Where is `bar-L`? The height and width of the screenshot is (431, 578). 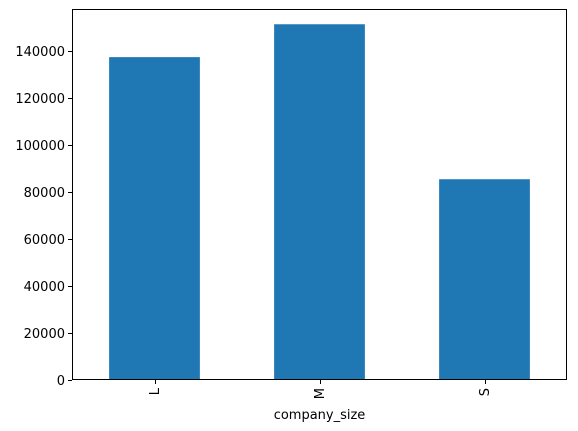
bar-L is located at coordinates (154, 218).